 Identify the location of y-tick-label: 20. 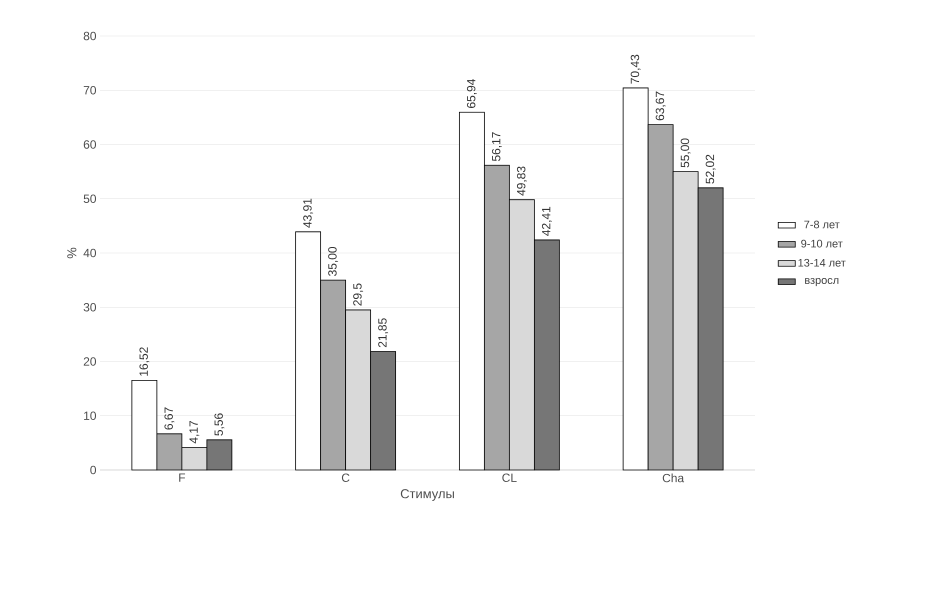
(90, 361).